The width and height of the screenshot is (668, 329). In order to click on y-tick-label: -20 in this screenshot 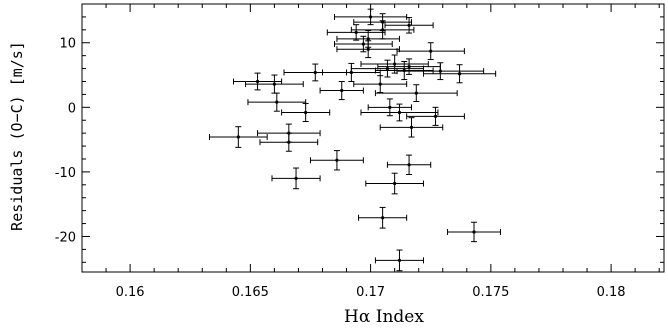, I will do `click(65, 237)`.